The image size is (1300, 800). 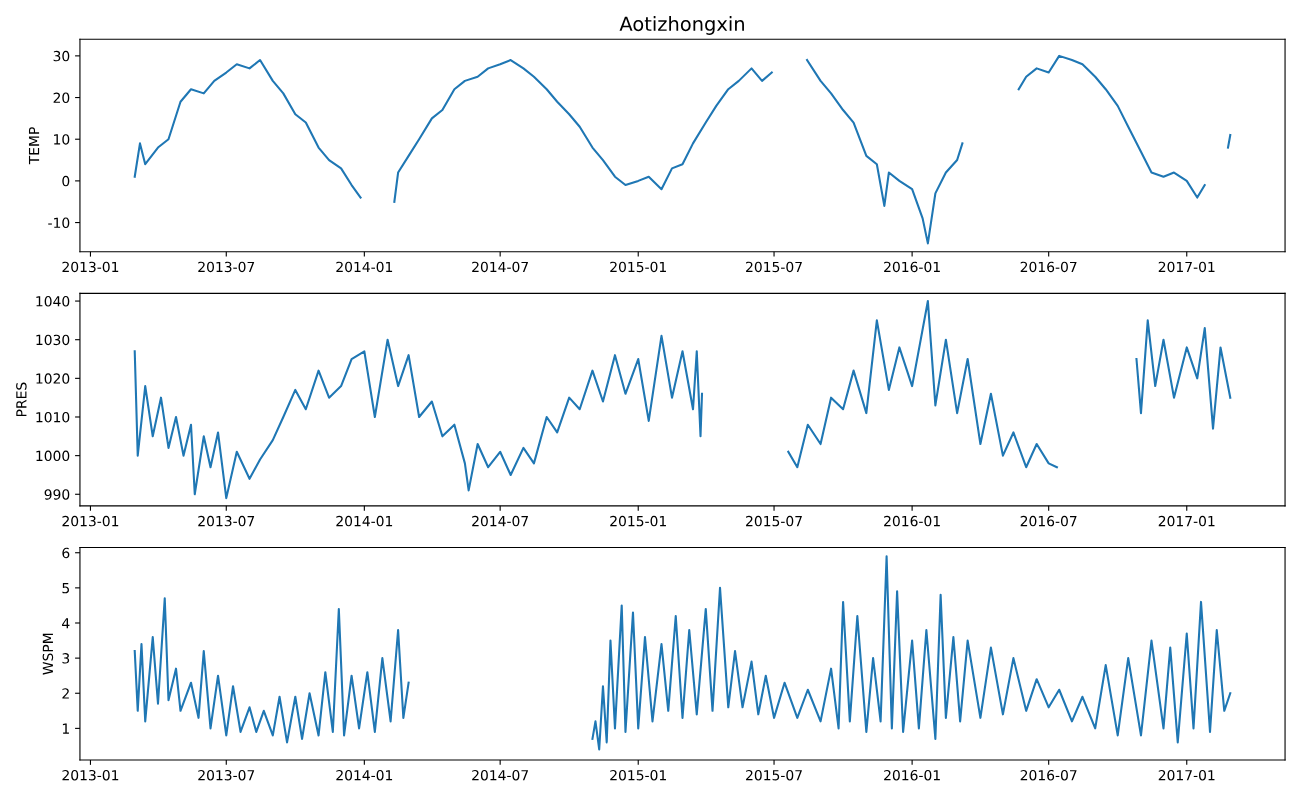 What do you see at coordinates (65, 728) in the screenshot?
I see `y-tick-label: 1` at bounding box center [65, 728].